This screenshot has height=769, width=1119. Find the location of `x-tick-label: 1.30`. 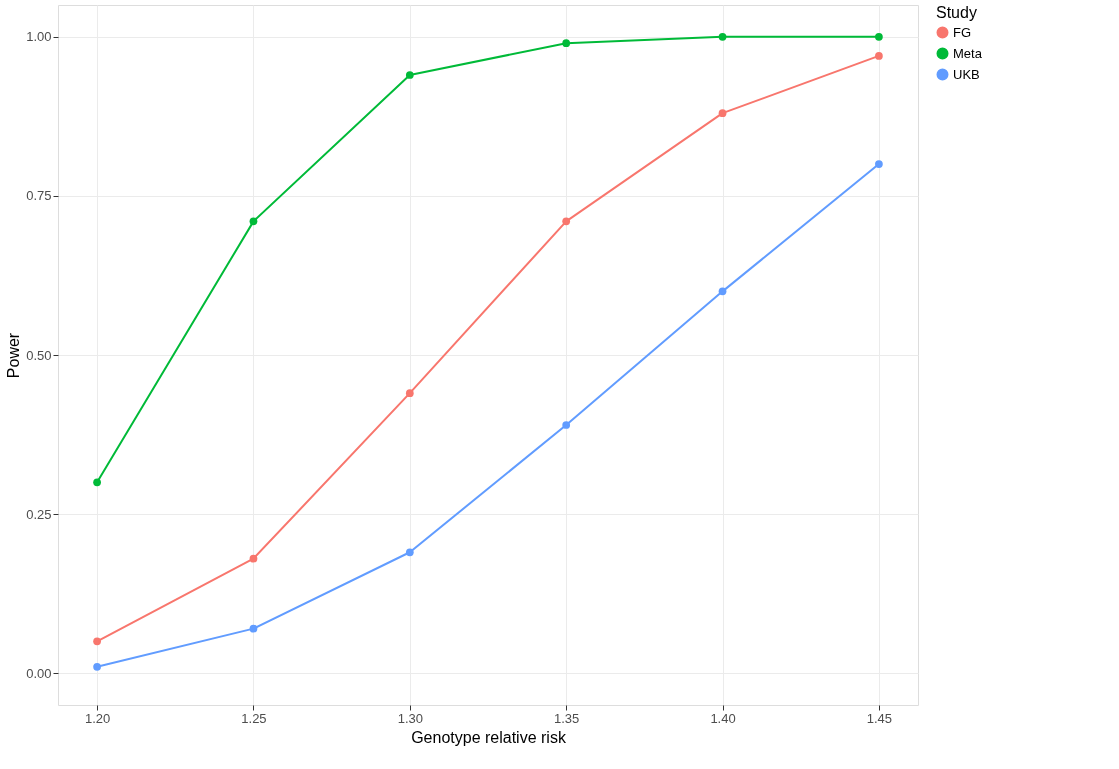

x-tick-label: 1.30 is located at coordinates (410, 718).